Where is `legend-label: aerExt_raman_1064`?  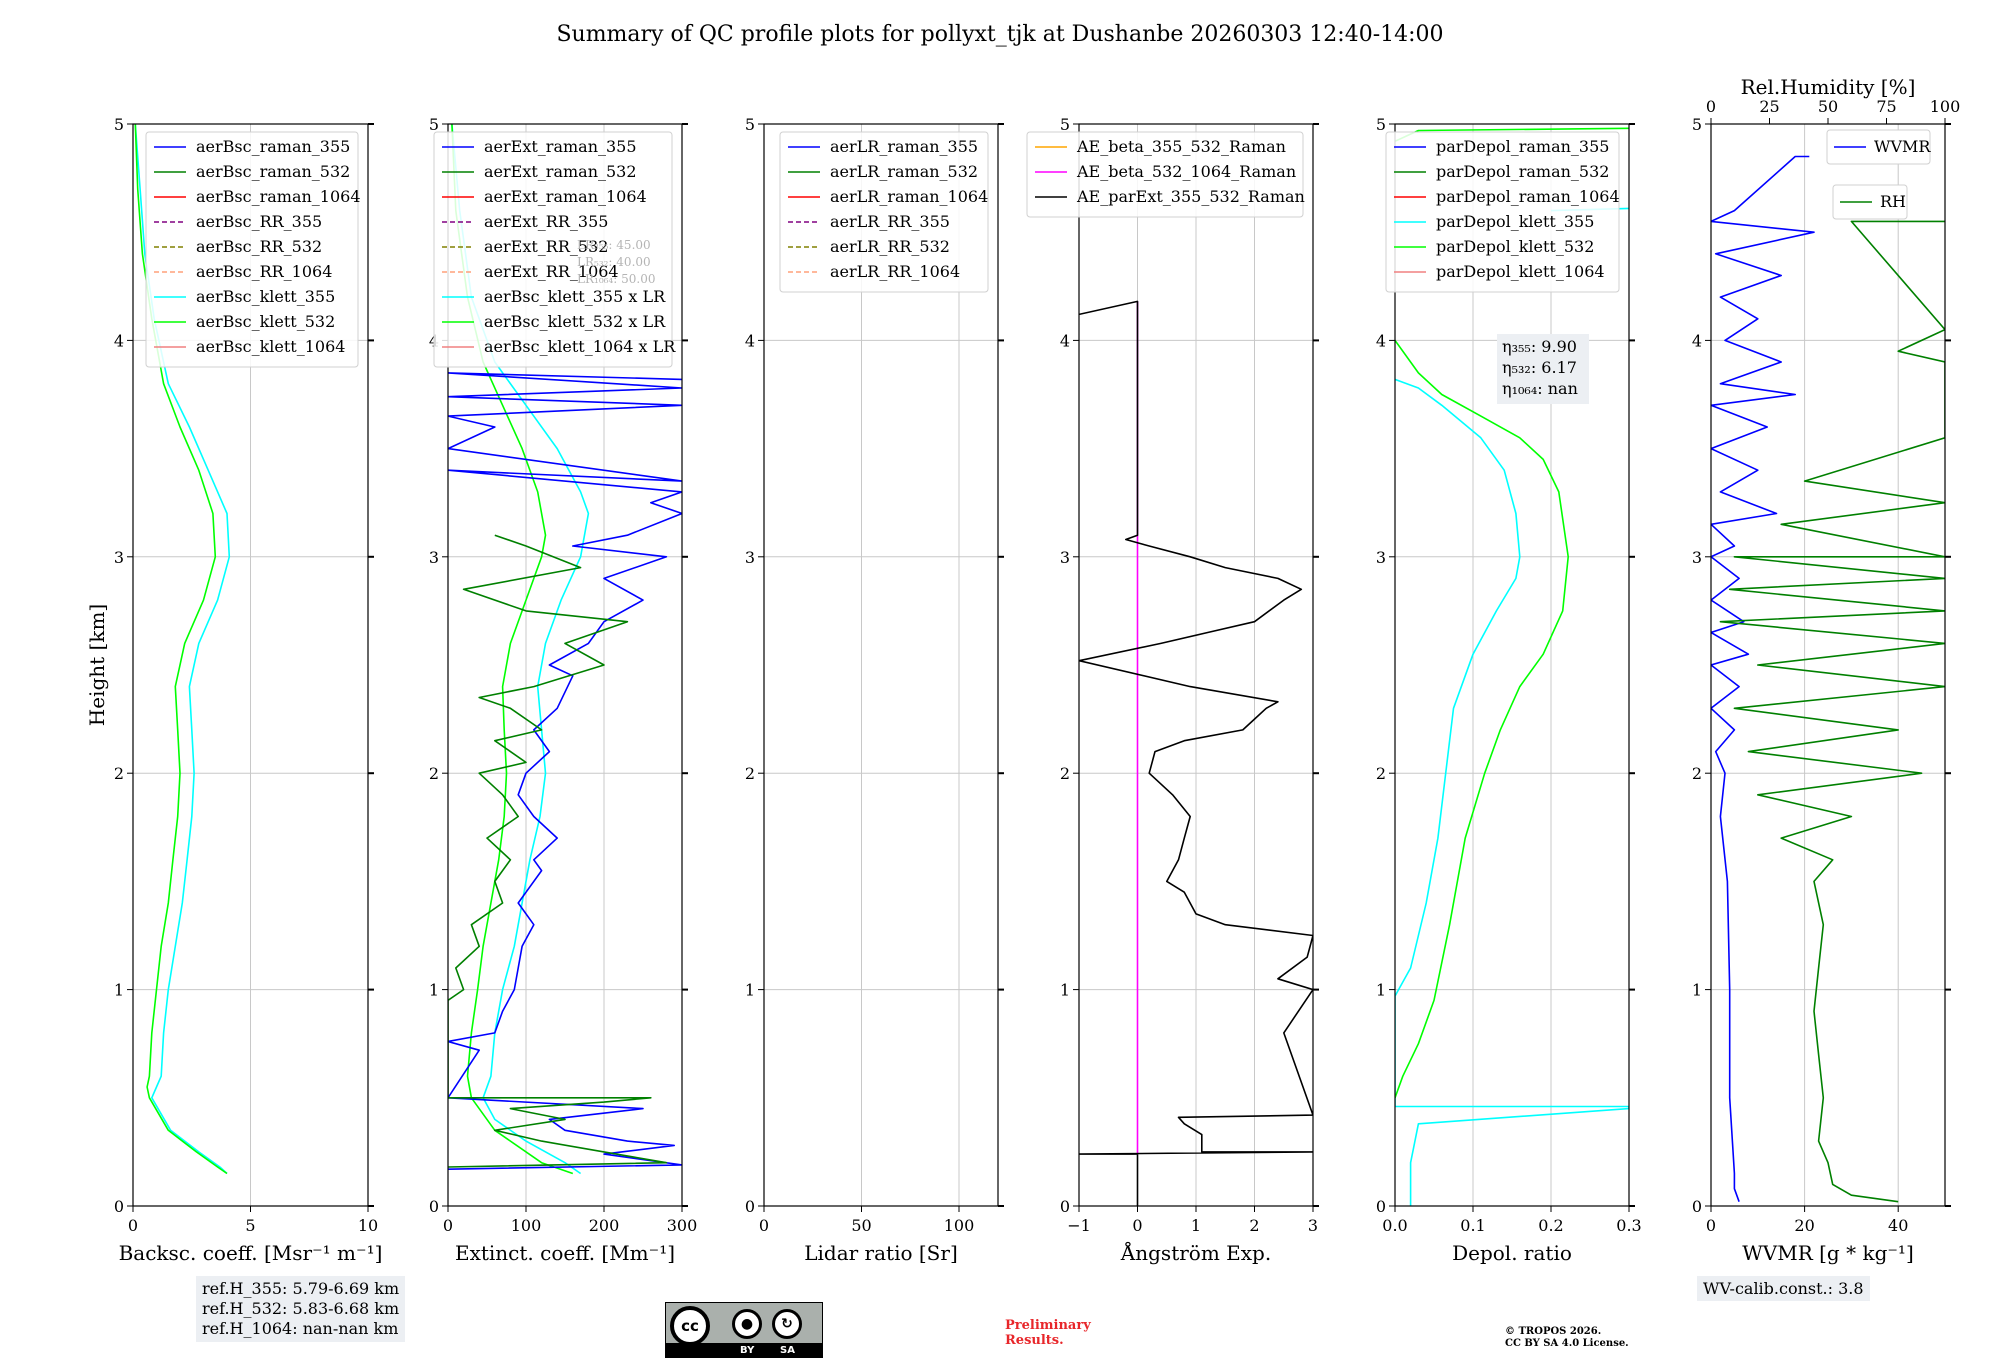 legend-label: aerExt_raman_1064 is located at coordinates (565, 196).